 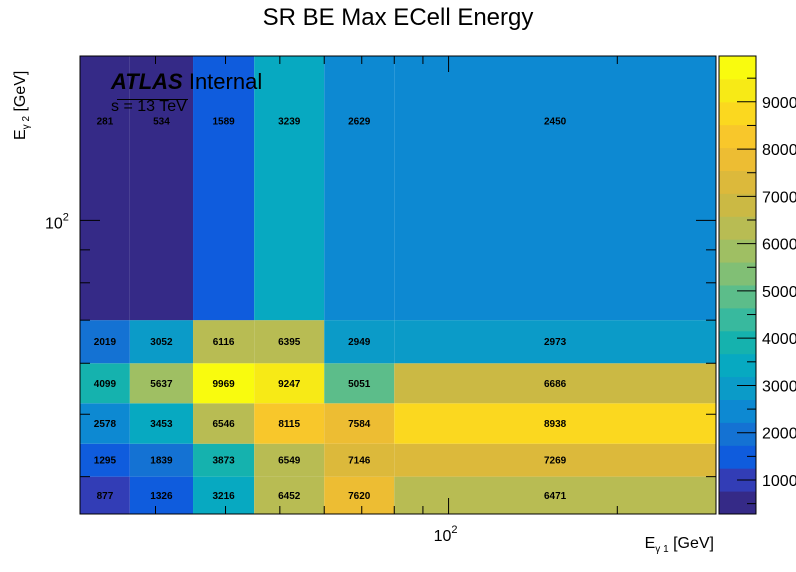 What do you see at coordinates (149, 106) in the screenshot?
I see `energy-label-text: s = 13 TeV` at bounding box center [149, 106].